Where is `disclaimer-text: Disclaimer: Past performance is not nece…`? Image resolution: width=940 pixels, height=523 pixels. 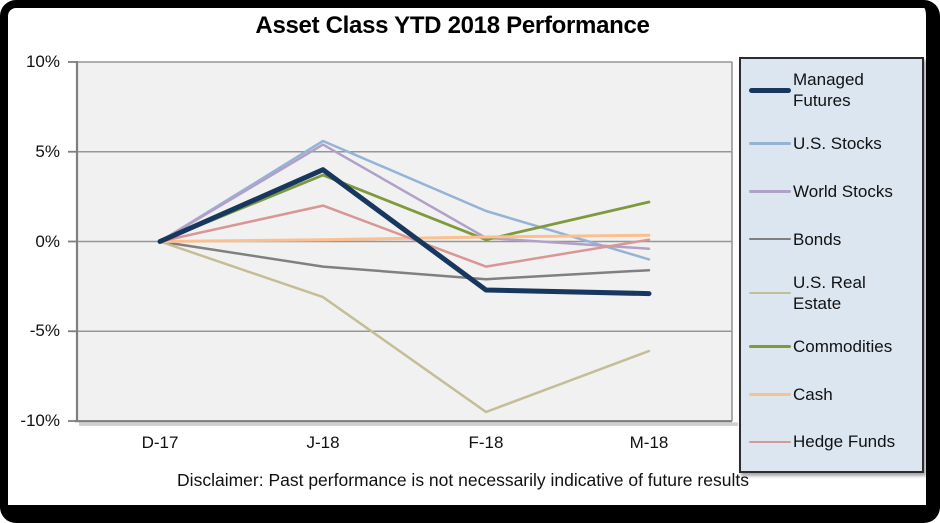 disclaimer-text: Disclaimer: Past performance is not nece… is located at coordinates (463, 480).